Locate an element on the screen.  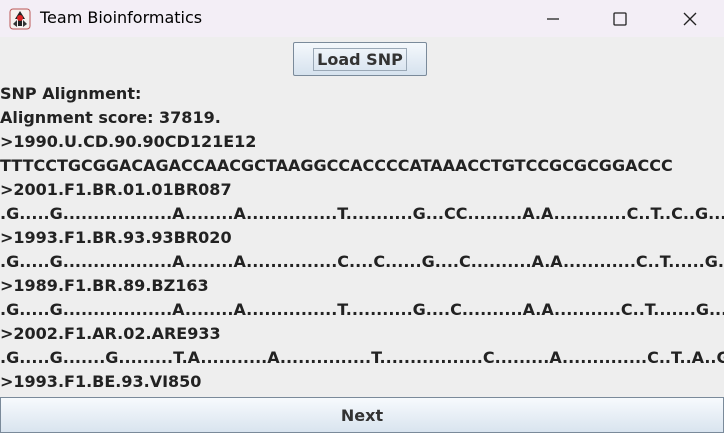
close-icon is located at coordinates (690, 18).